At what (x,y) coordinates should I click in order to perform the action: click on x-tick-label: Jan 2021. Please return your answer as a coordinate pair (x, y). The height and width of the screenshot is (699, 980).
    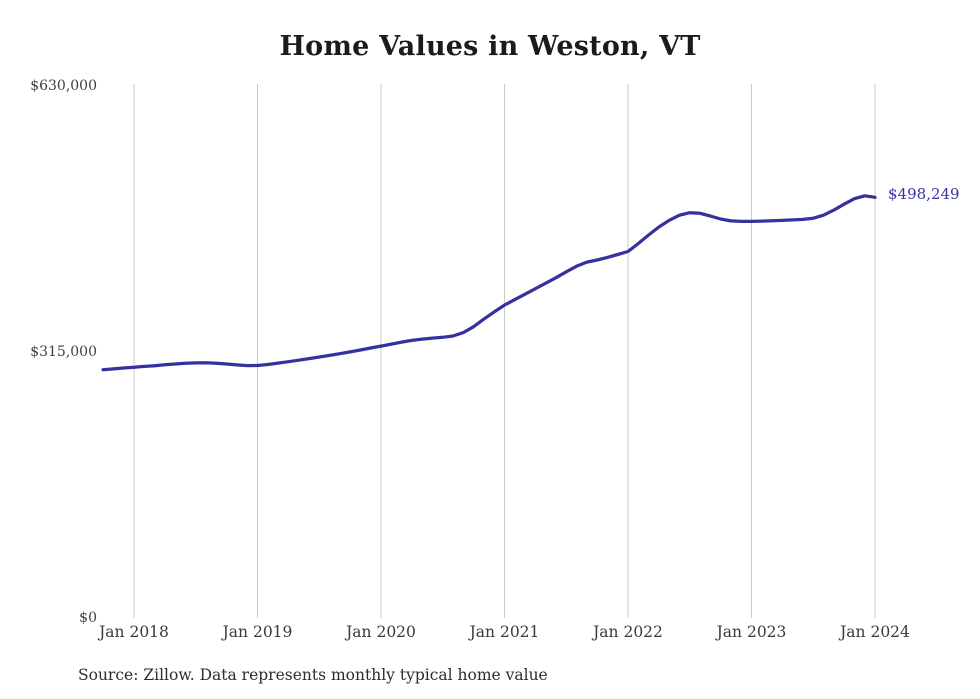
    Looking at the image, I should click on (504, 632).